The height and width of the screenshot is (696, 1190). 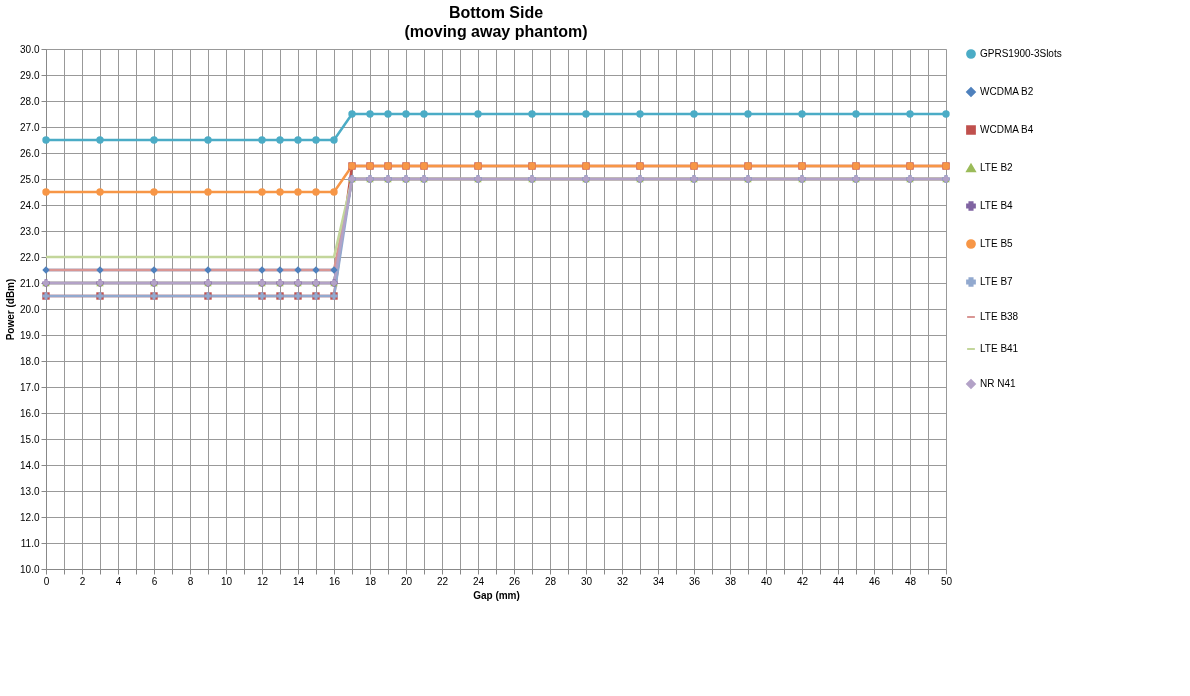 I want to click on legend-label: NR N41, so click(x=998, y=383).